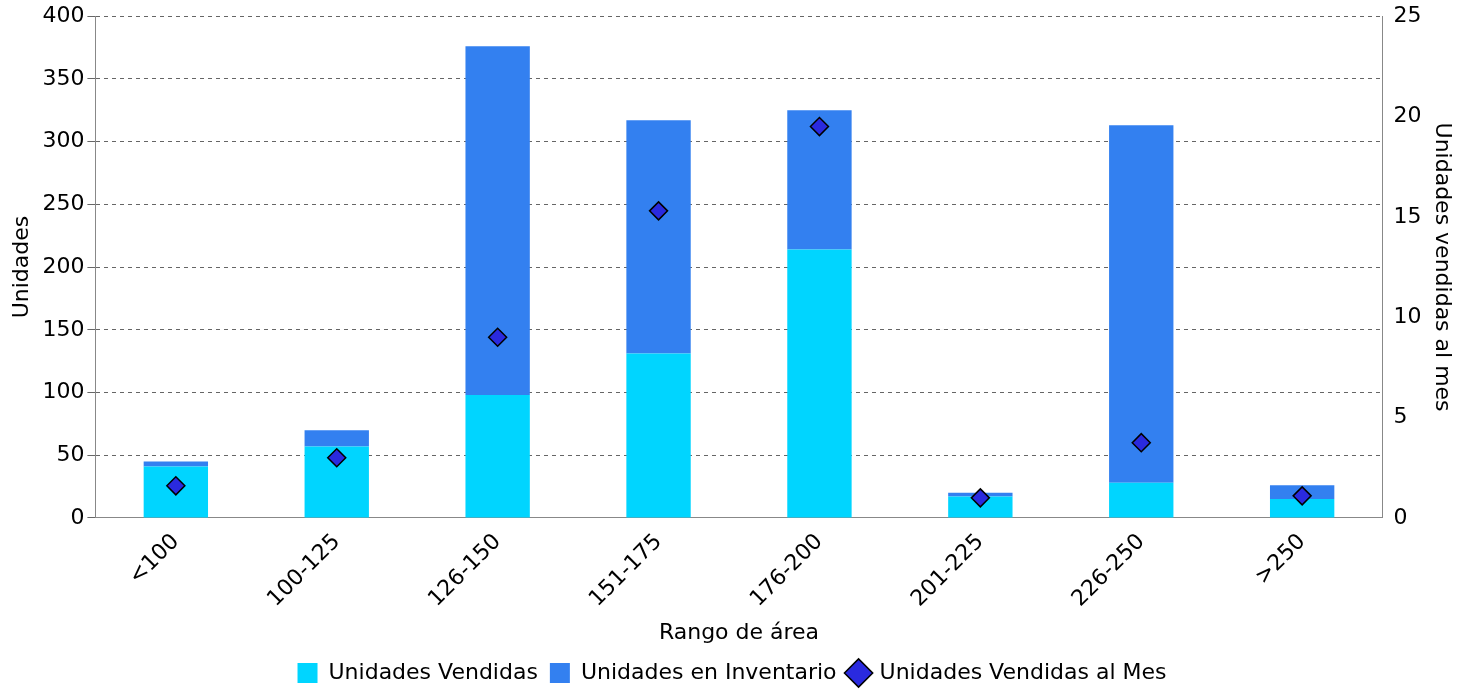 Image resolution: width=1464 pixels, height=694 pixels. What do you see at coordinates (1407, 215) in the screenshot?
I see `y2-tick-label: 15` at bounding box center [1407, 215].